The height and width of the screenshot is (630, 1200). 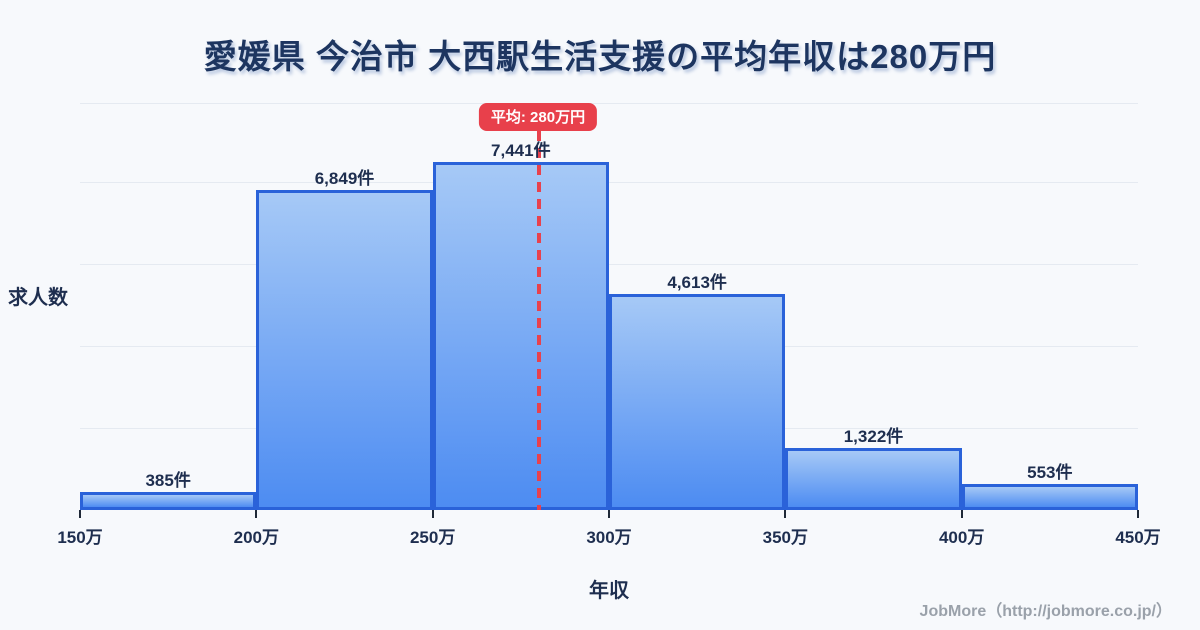 I want to click on bar-value-label: 7,441件, so click(x=521, y=150).